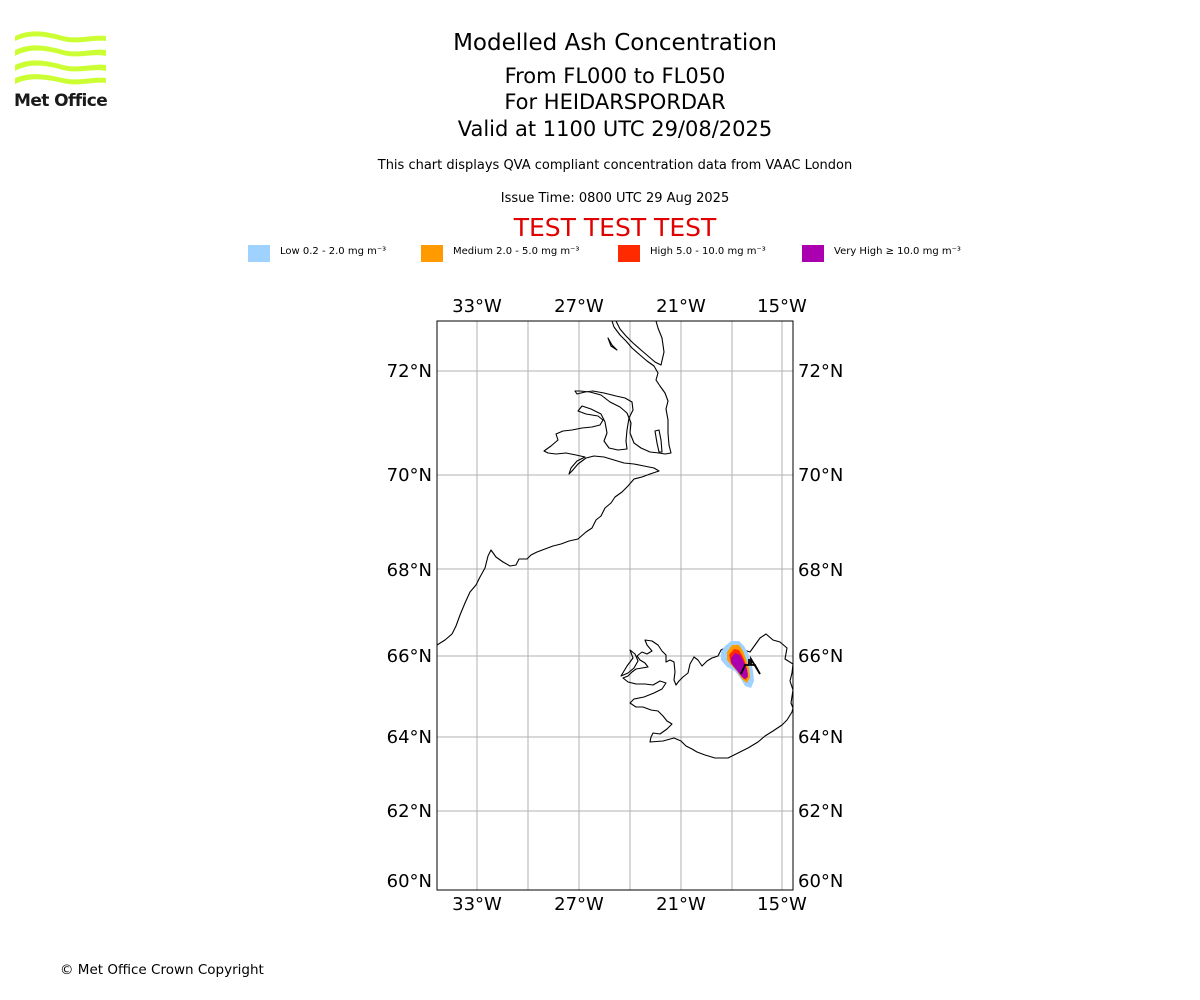 This screenshot has height=1000, width=1200. What do you see at coordinates (612, 344) in the screenshot?
I see `greenland-inlet` at bounding box center [612, 344].